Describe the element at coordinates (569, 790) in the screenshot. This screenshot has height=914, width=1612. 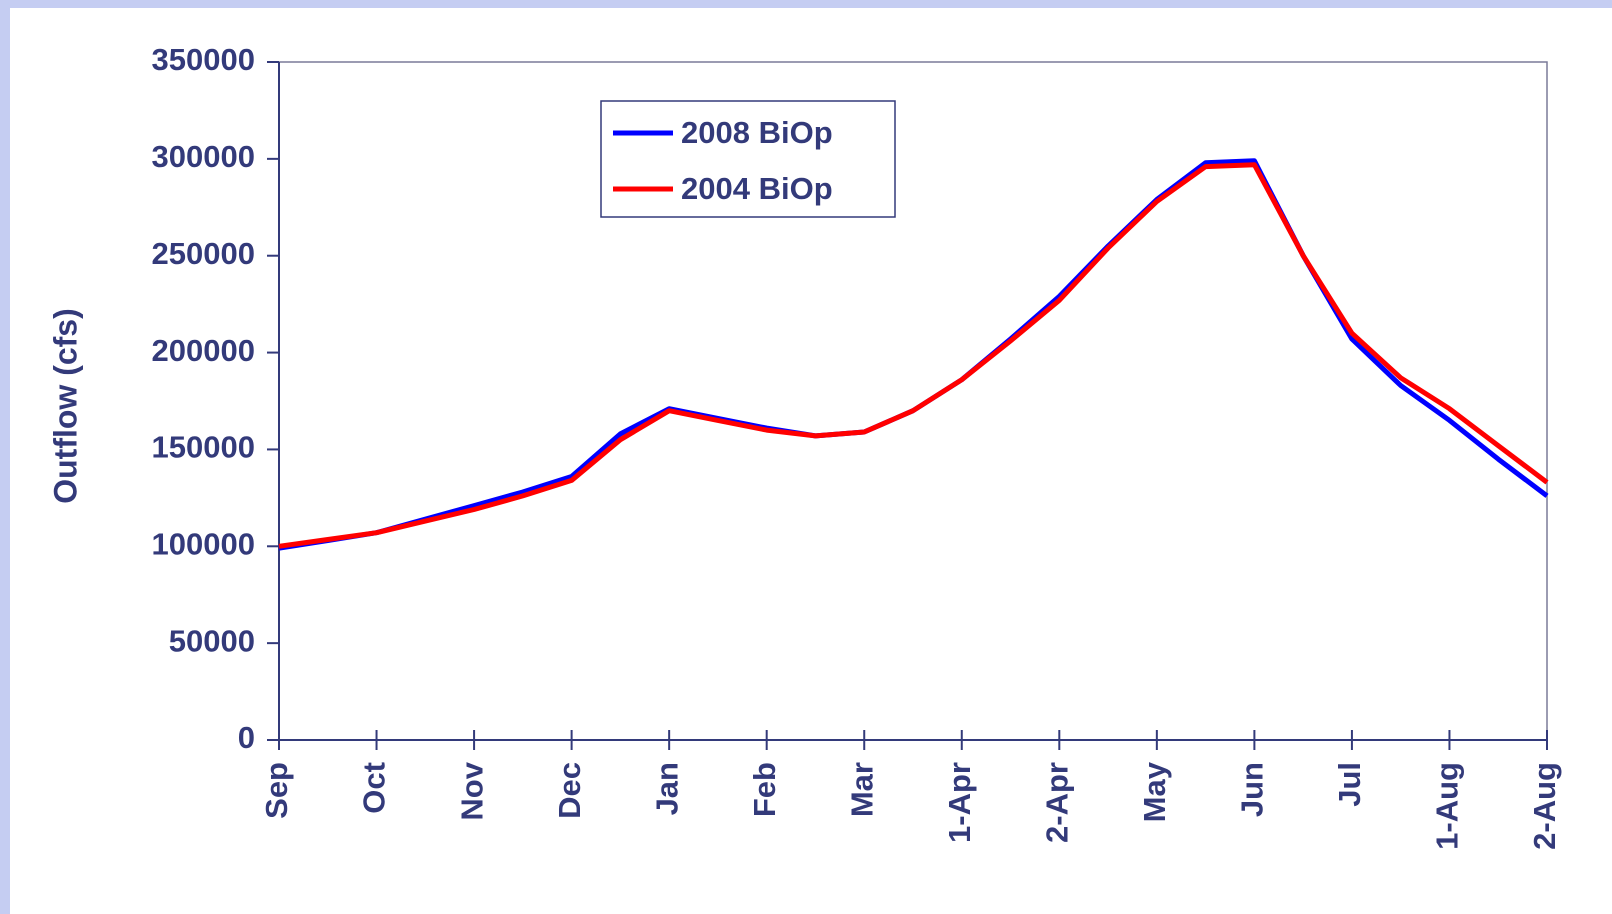
I see `x-tick-label: Dec` at that location.